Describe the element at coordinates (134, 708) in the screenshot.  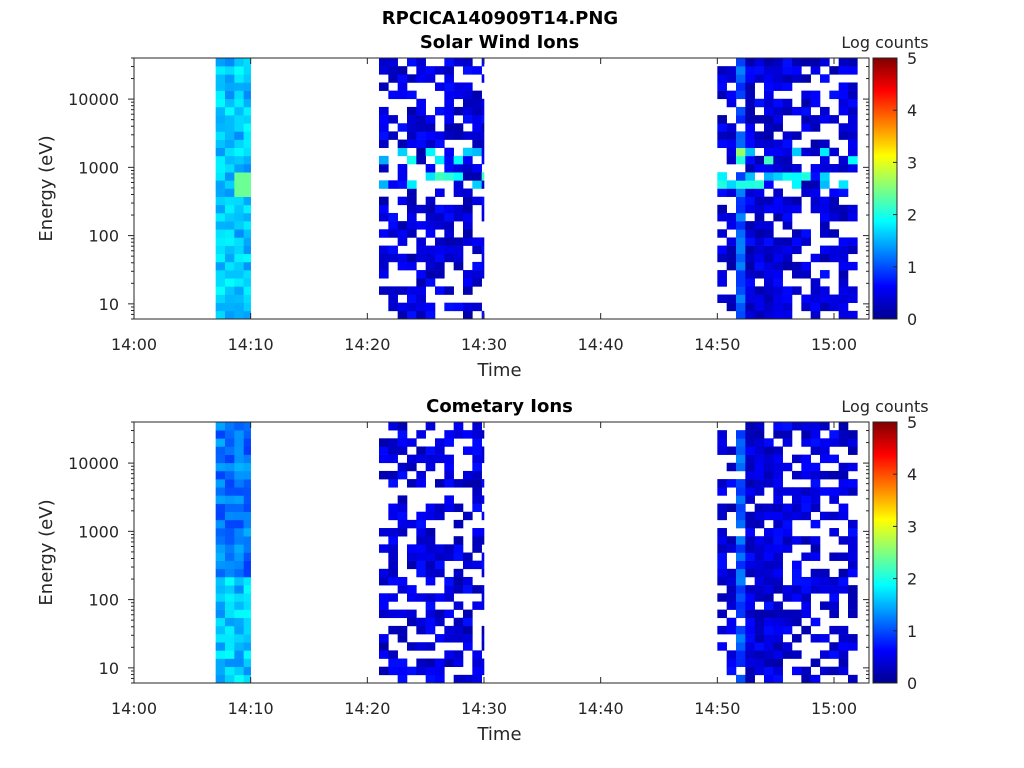
I see `x-tick-label: 14:00` at that location.